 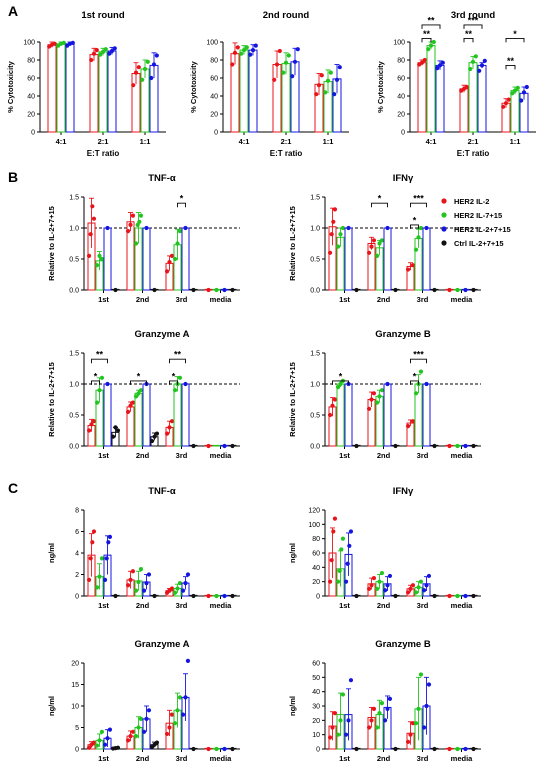 I want to click on chart-title: Granzyme A, so click(x=161, y=644).